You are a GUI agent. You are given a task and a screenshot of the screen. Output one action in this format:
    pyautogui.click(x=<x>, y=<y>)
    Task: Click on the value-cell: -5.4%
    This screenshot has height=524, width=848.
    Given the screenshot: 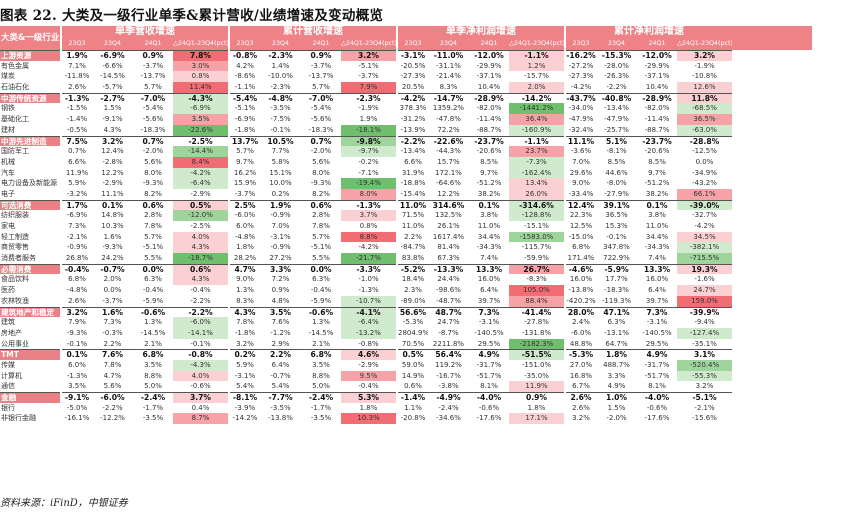 What is the action you would take?
    pyautogui.click(x=245, y=98)
    